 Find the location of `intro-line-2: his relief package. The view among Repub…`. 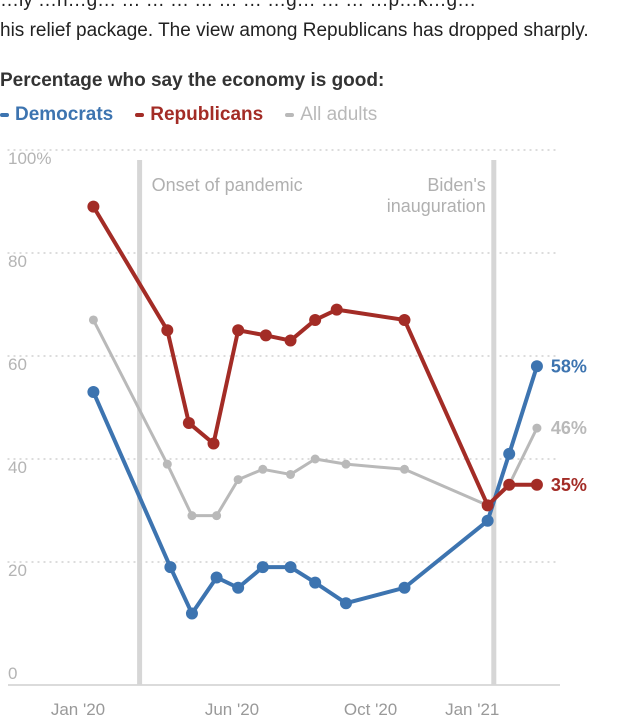

intro-line-2: his relief package. The view among Repub… is located at coordinates (294, 30).